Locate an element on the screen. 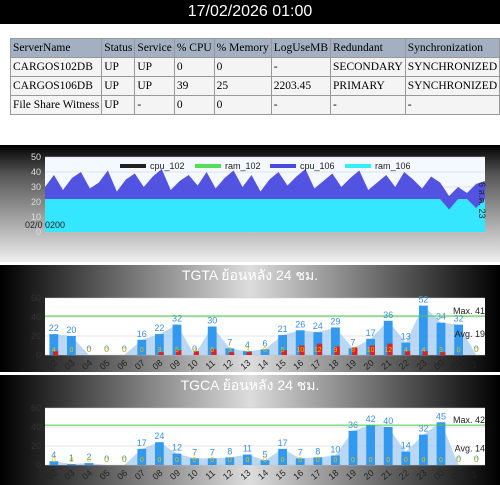 The height and width of the screenshot is (485, 500). value-label: 29 is located at coordinates (335, 321).